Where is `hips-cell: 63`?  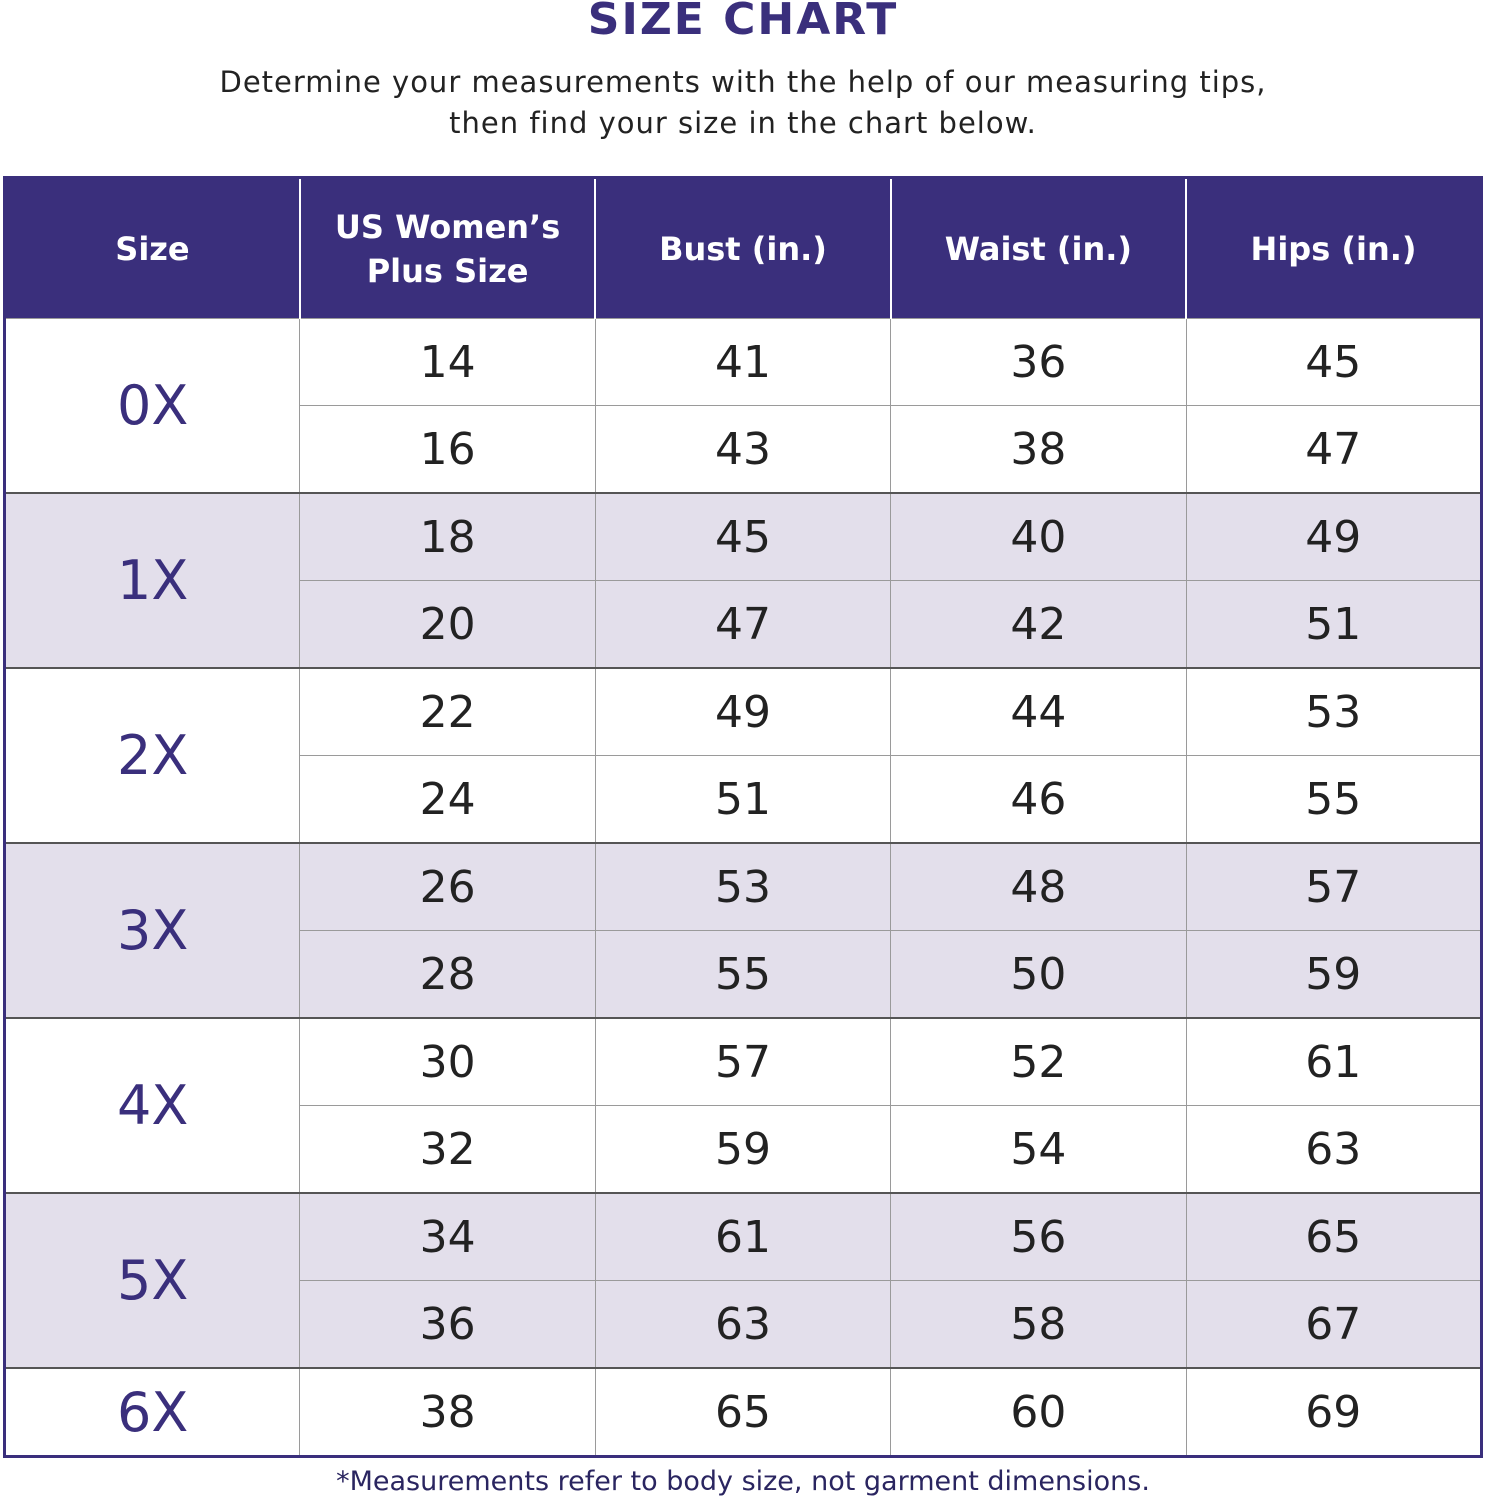
hips-cell: 63 is located at coordinates (1334, 1149).